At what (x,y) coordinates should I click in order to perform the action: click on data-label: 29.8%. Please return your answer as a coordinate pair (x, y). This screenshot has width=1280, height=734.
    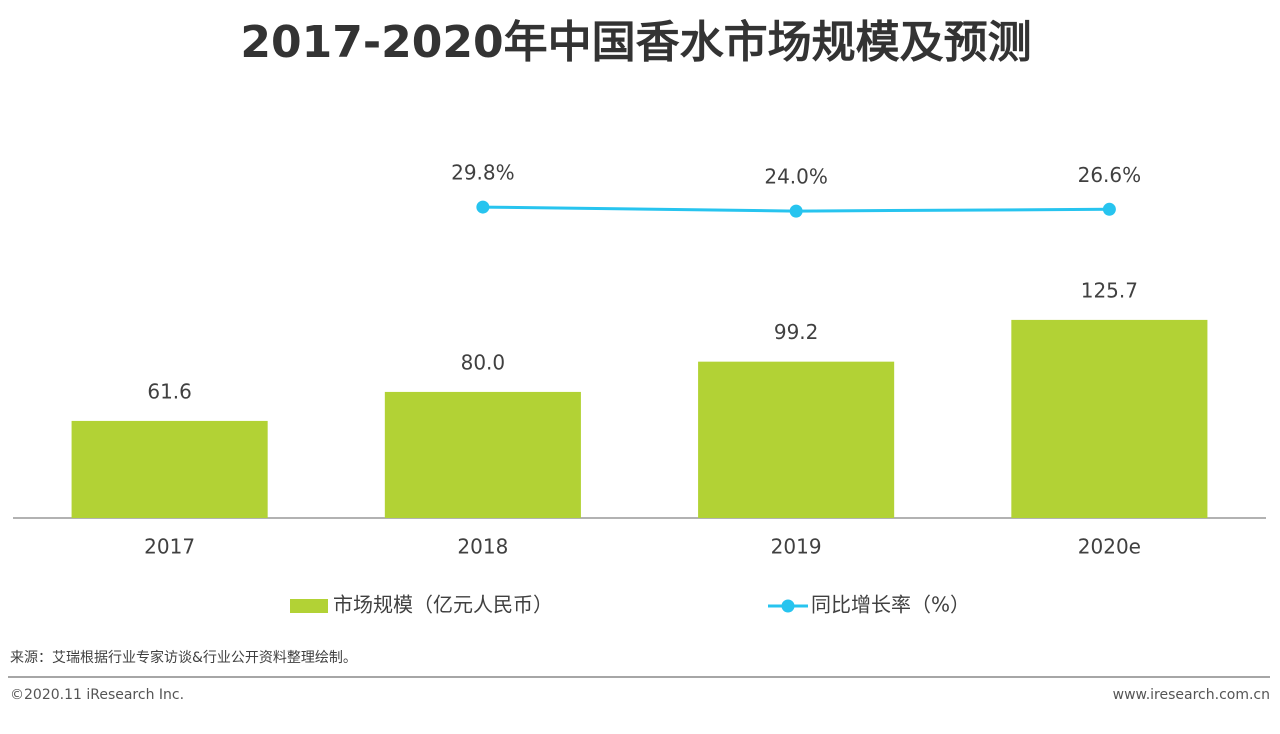
    Looking at the image, I should click on (483, 173).